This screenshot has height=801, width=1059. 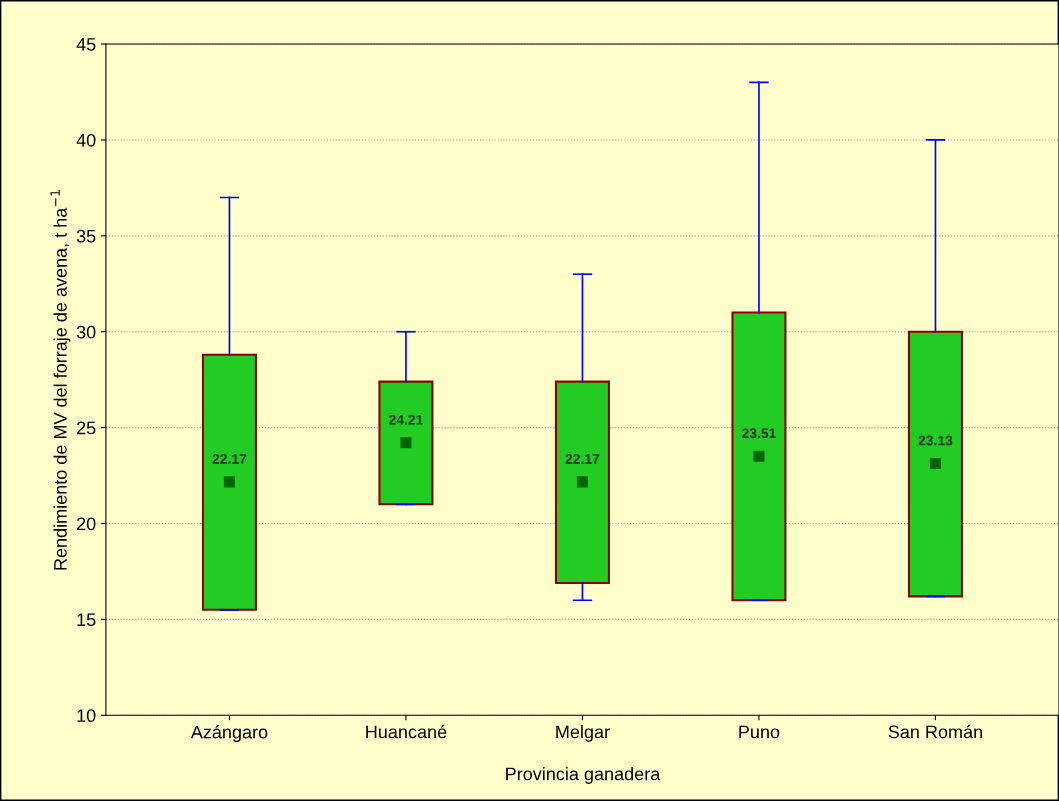 What do you see at coordinates (583, 775) in the screenshot?
I see `x-axis-title: Provincia ganadera` at bounding box center [583, 775].